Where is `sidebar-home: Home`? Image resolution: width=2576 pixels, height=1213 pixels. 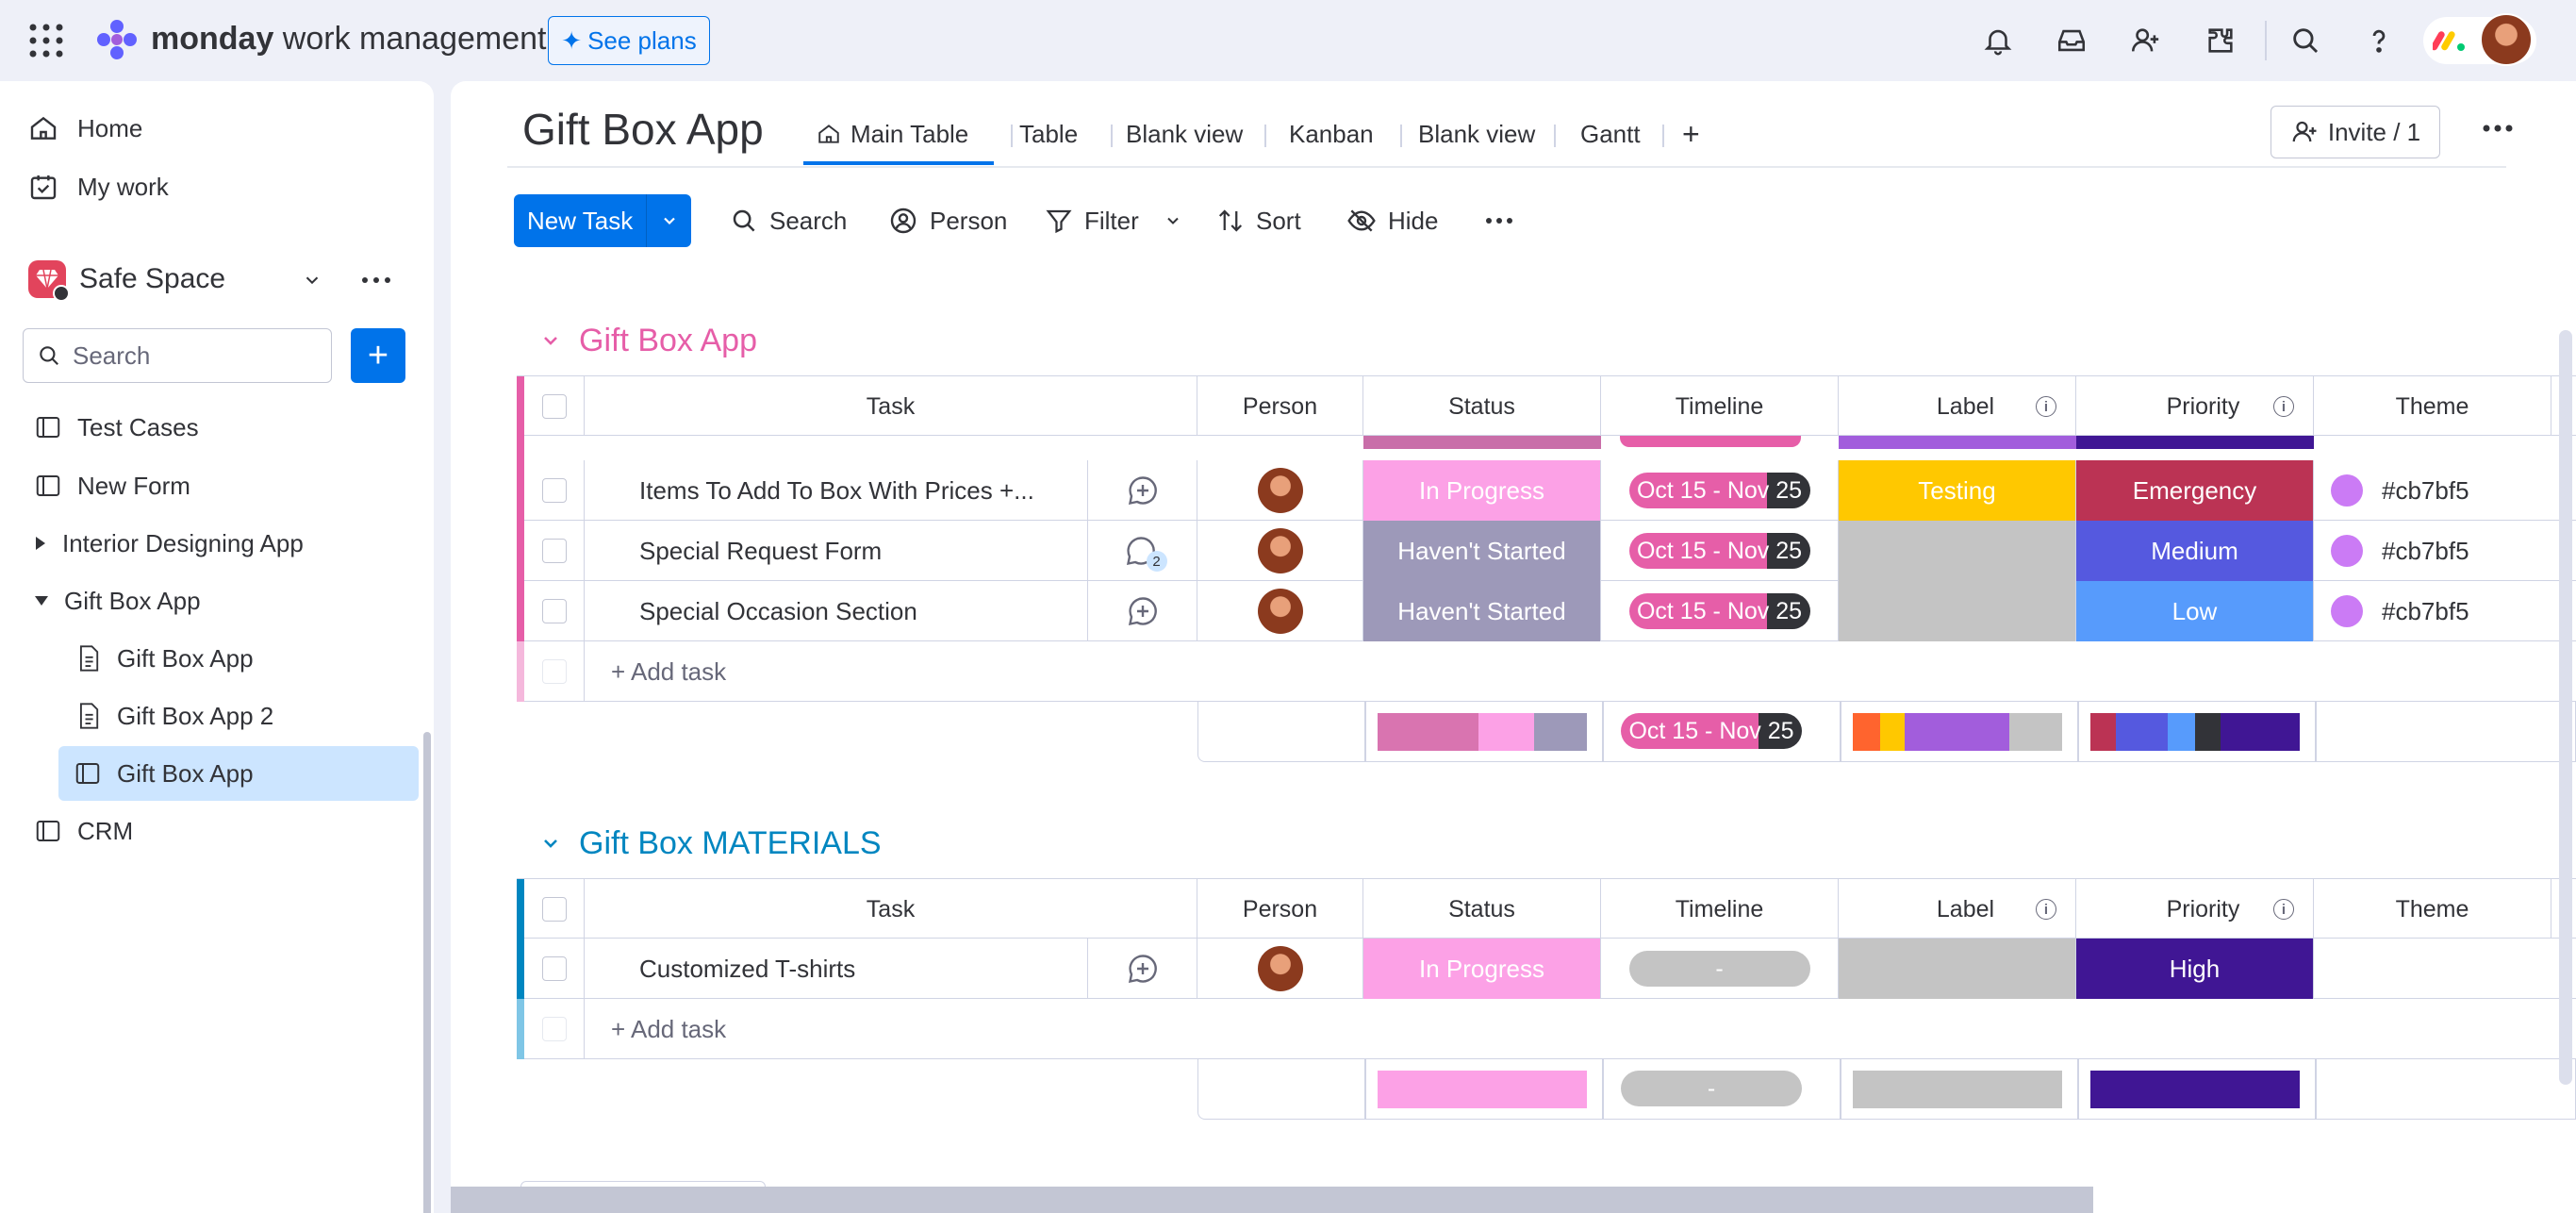 sidebar-home: Home is located at coordinates (85, 128).